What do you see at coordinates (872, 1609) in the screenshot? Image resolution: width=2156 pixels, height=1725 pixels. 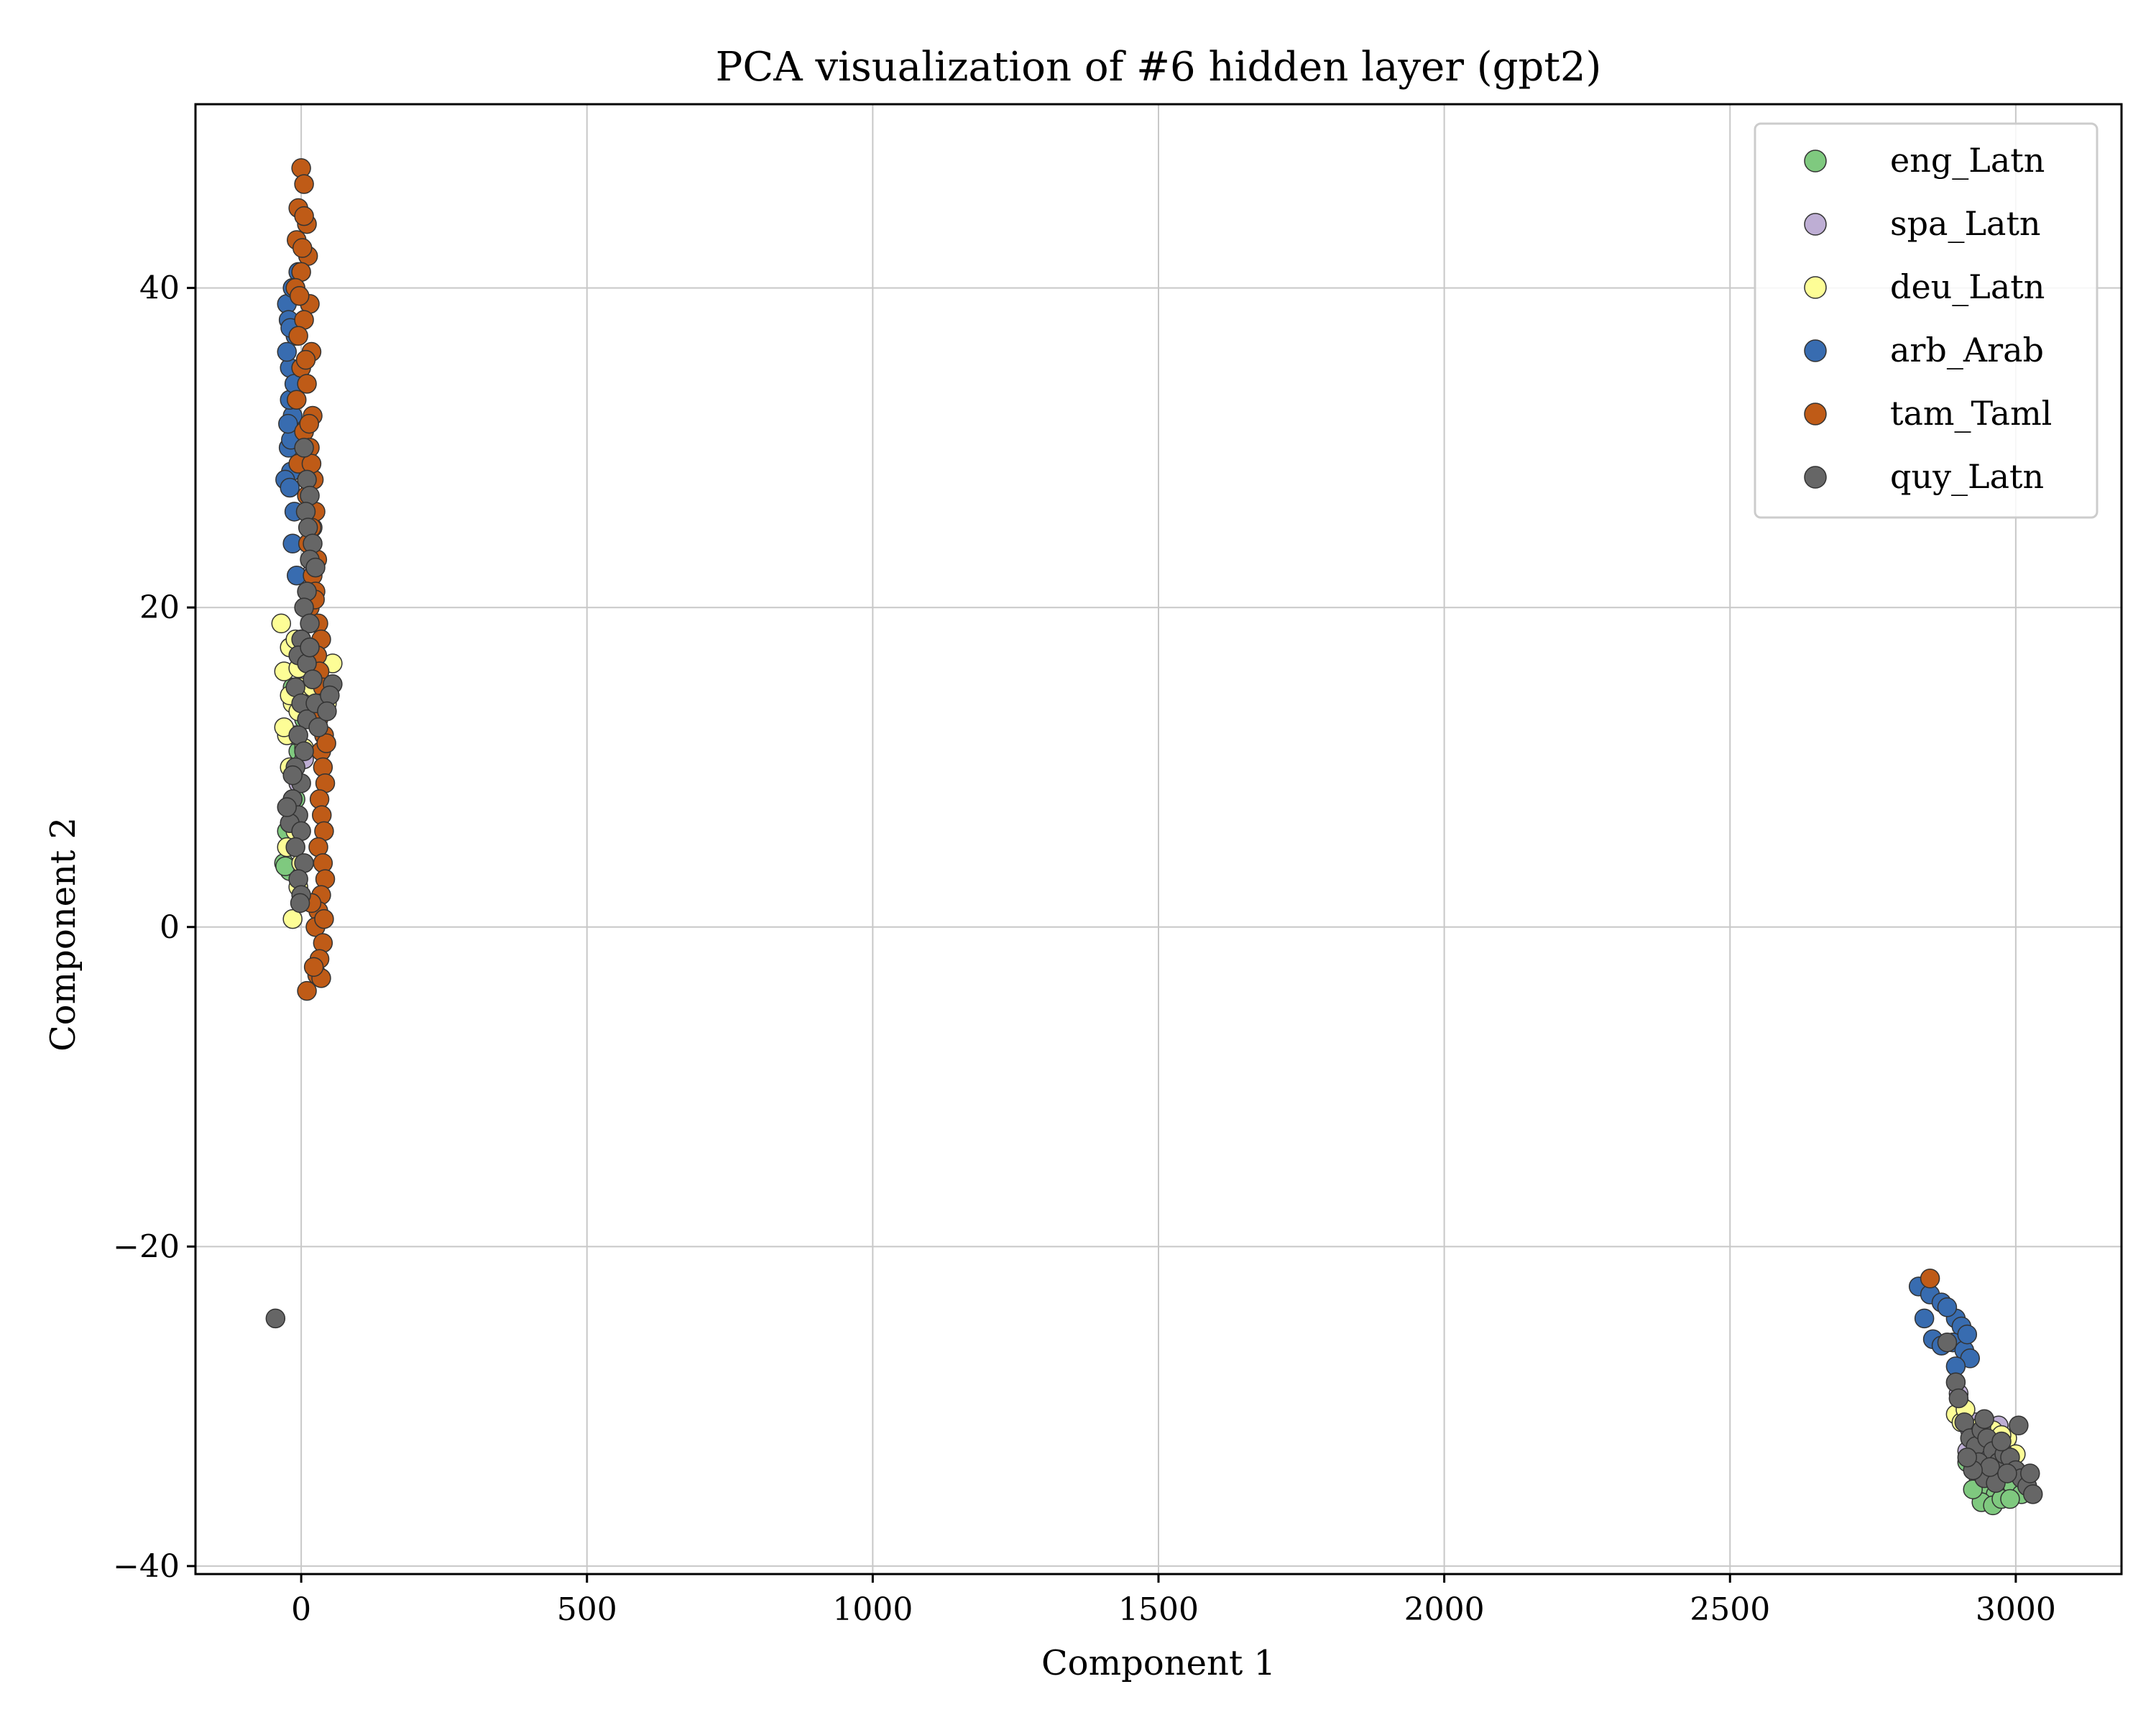 I see `x-tick-label: 1000` at bounding box center [872, 1609].